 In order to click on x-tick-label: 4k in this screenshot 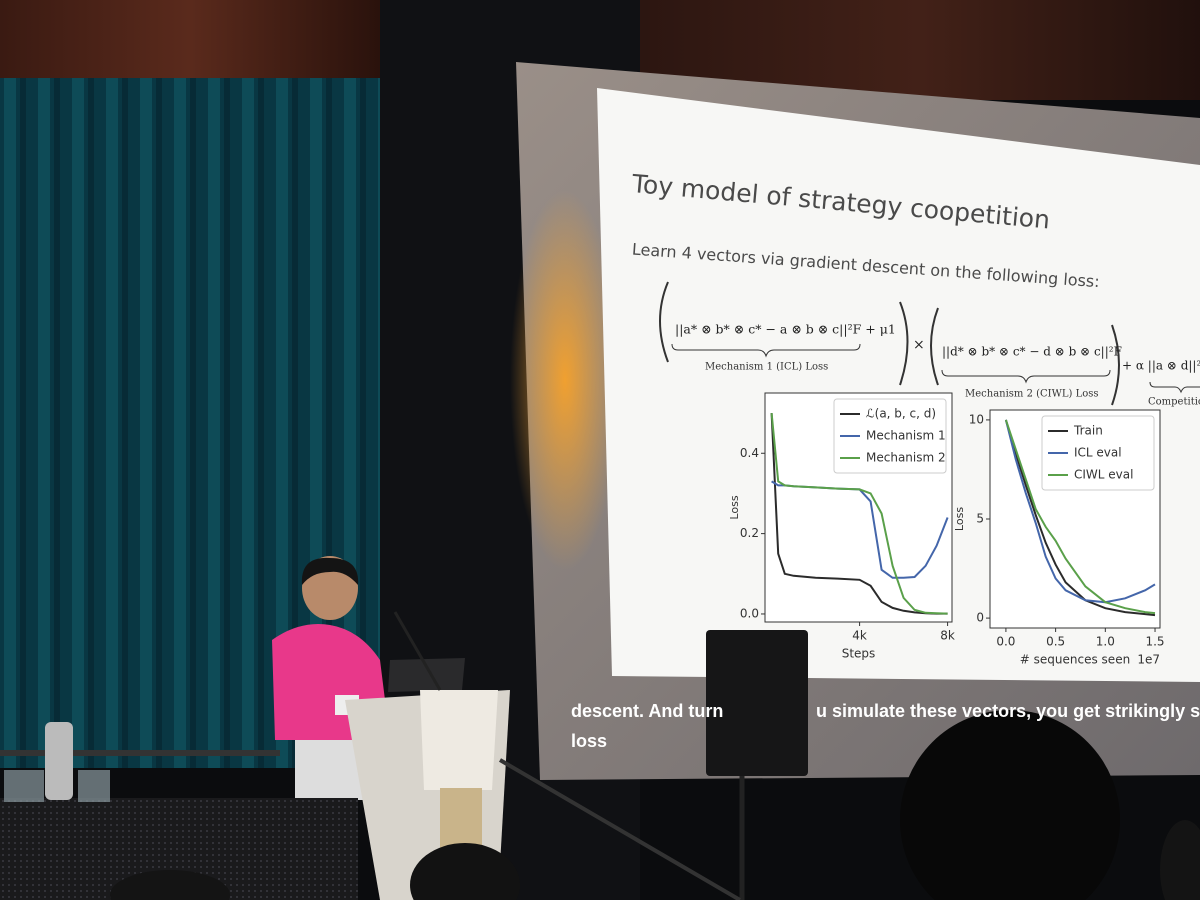, I will do `click(859, 636)`.